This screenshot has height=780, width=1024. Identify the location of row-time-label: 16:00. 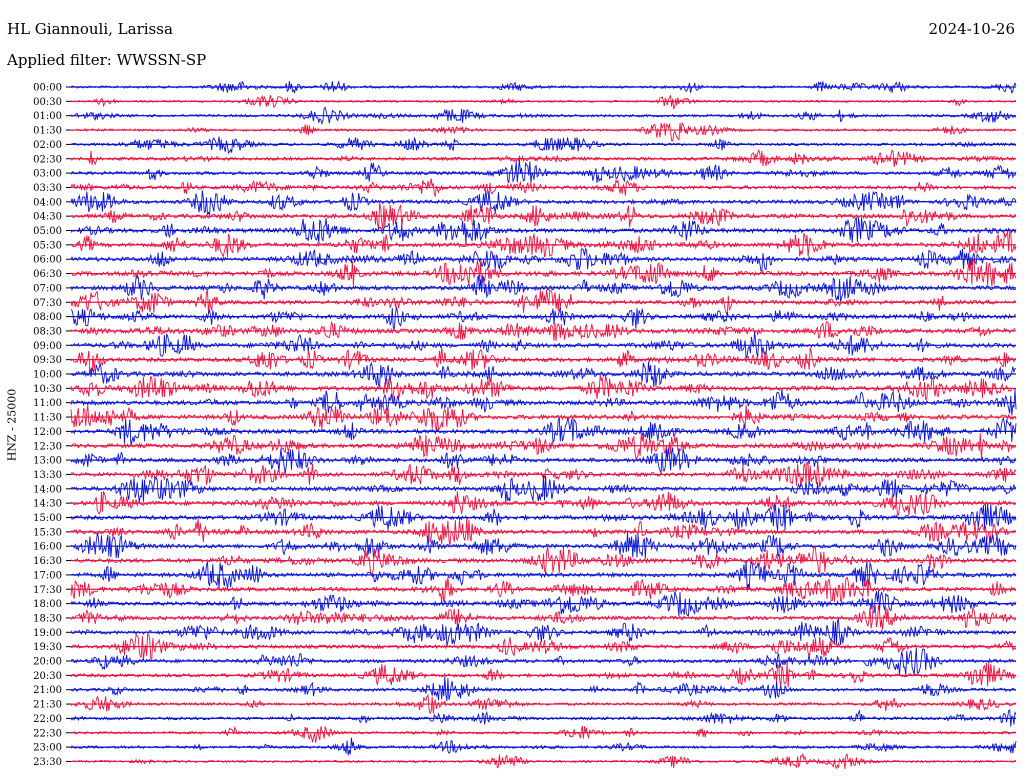
(47, 547).